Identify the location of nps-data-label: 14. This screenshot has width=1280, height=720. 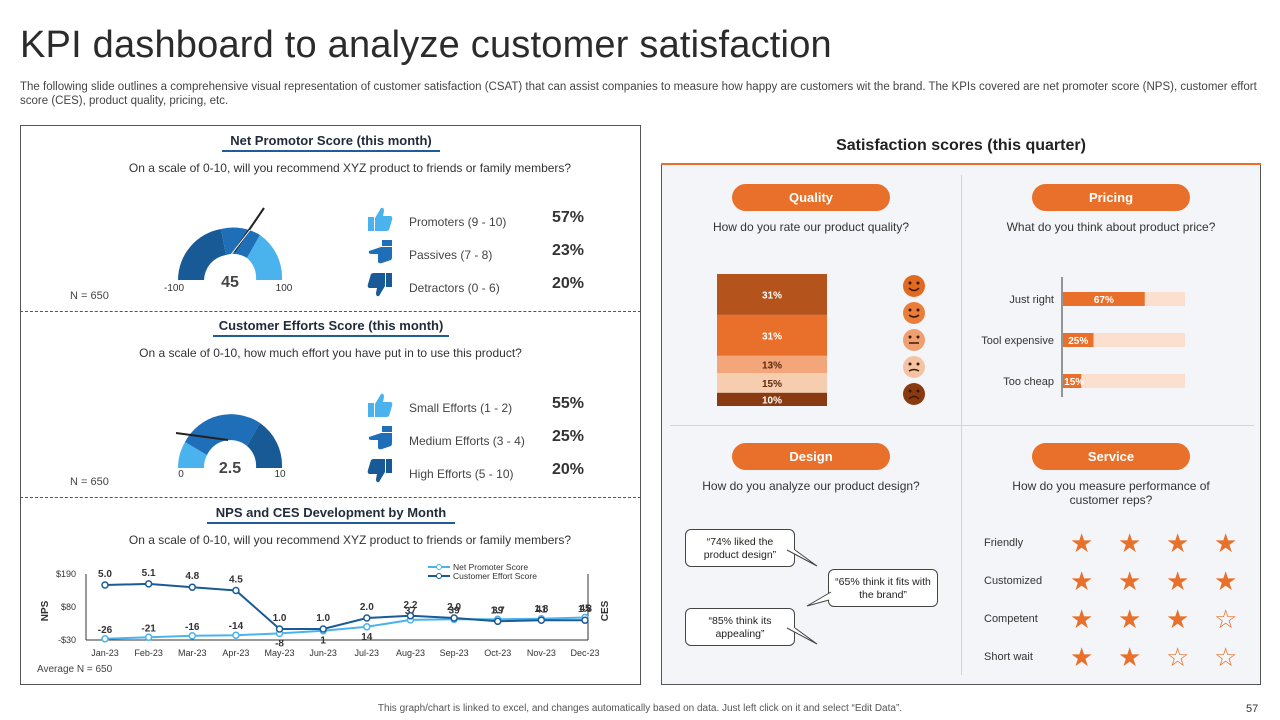
(367, 637).